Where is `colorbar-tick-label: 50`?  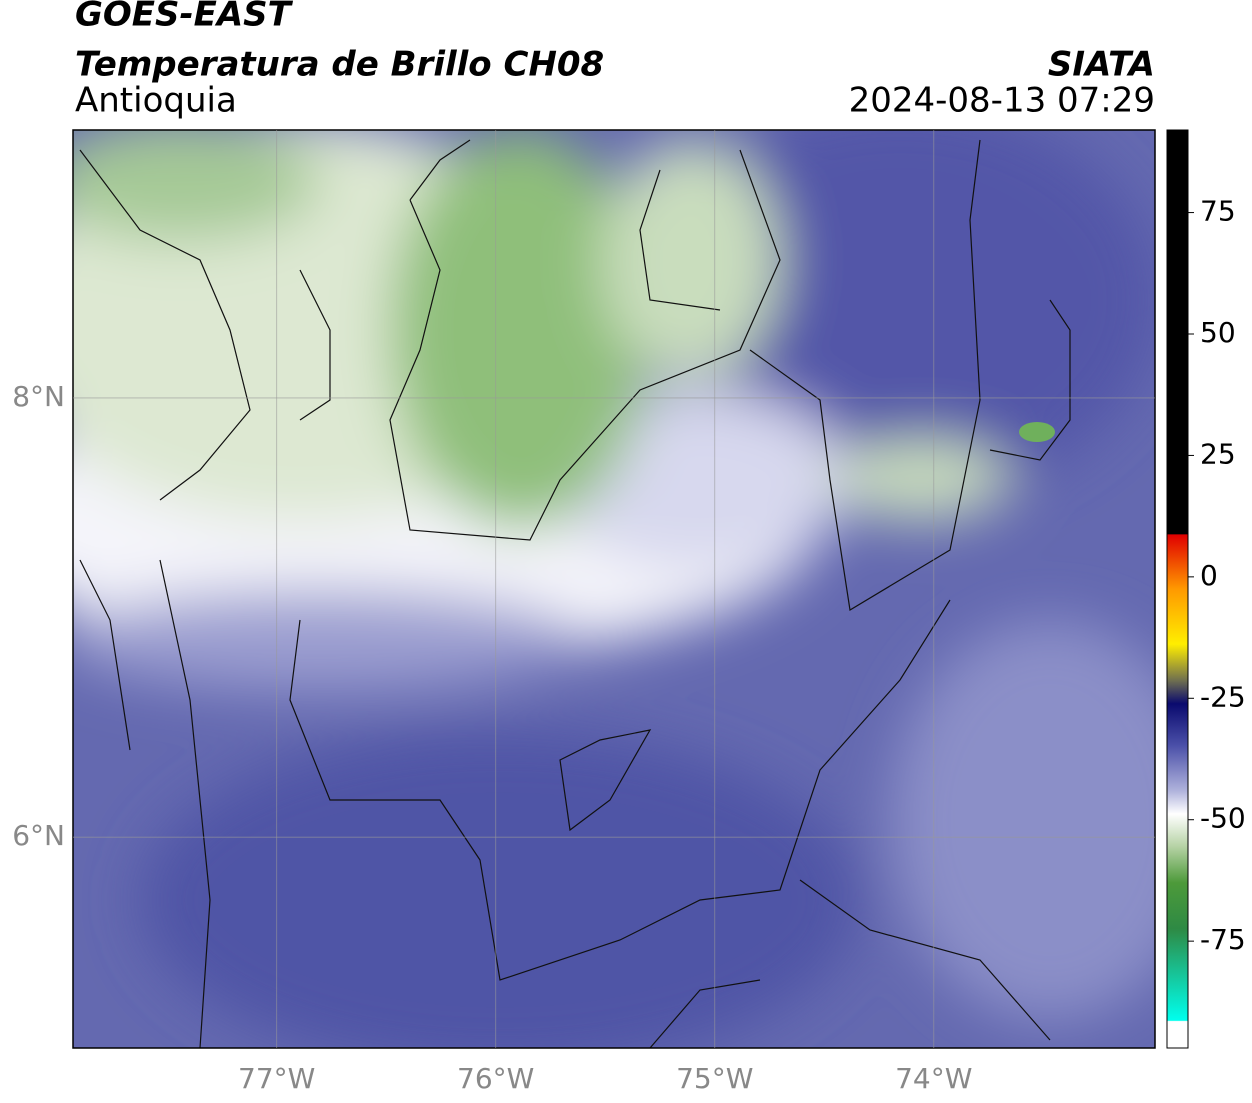 colorbar-tick-label: 50 is located at coordinates (1218, 332).